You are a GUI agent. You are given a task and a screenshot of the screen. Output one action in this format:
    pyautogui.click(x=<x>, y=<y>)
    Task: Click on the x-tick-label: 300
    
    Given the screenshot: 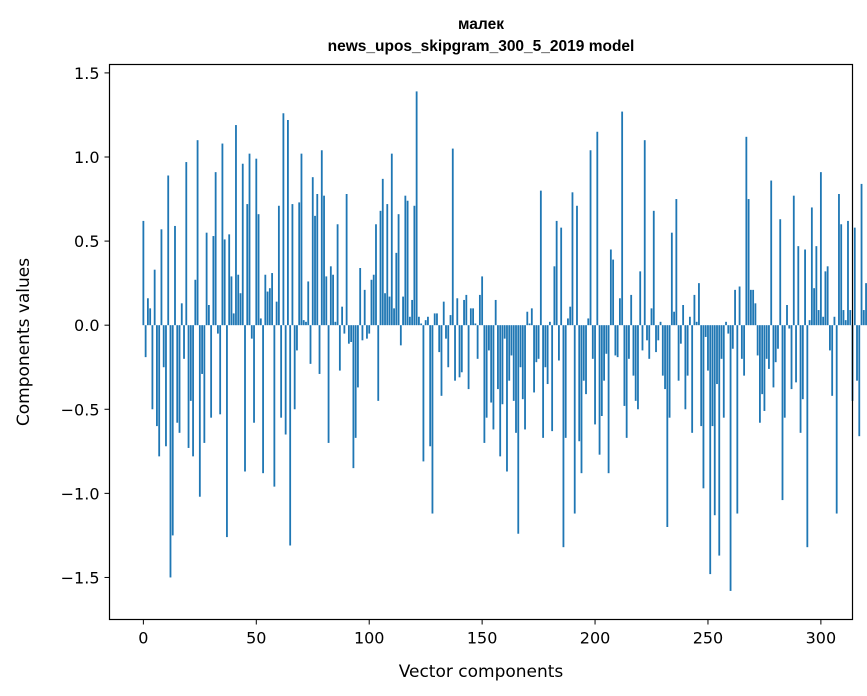 What is the action you would take?
    pyautogui.click(x=821, y=638)
    